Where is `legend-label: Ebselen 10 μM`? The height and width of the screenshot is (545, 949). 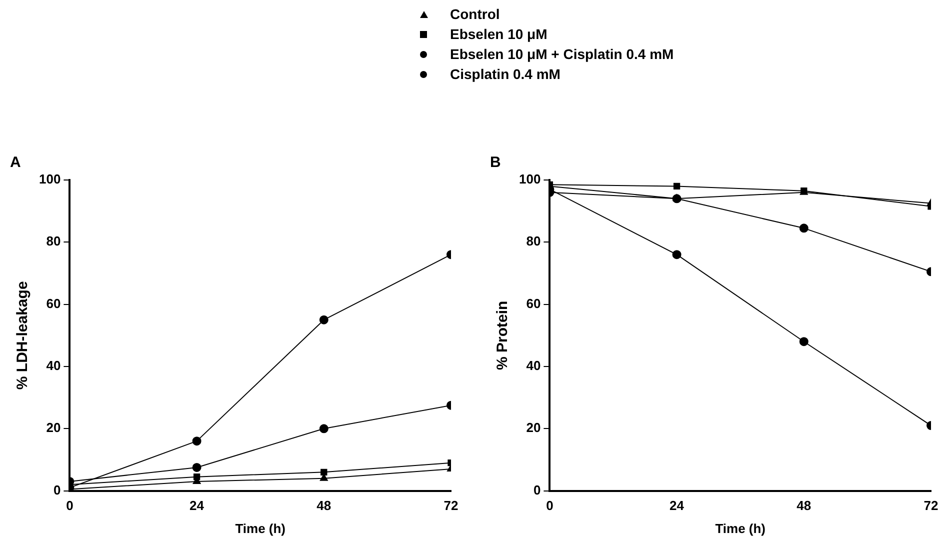
legend-label: Ebselen 10 μM is located at coordinates (499, 34).